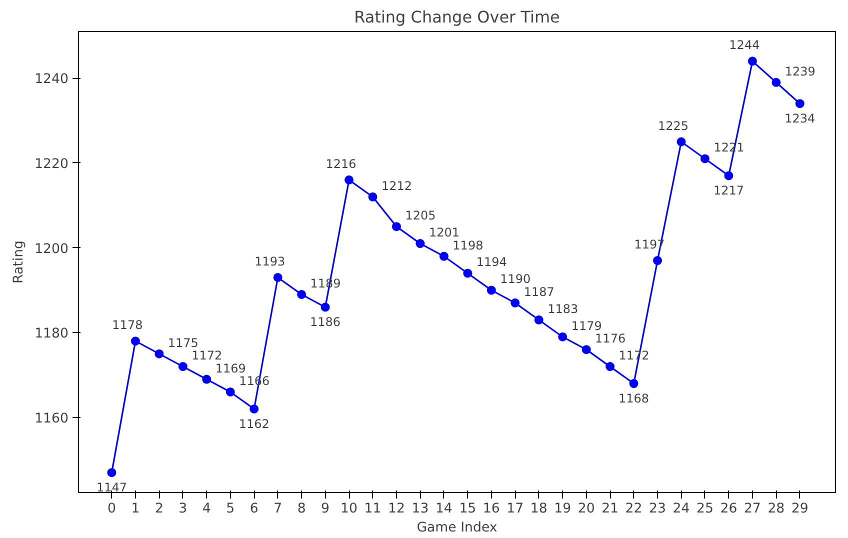  What do you see at coordinates (301, 509) in the screenshot?
I see `x-tick-label: 8` at bounding box center [301, 509].